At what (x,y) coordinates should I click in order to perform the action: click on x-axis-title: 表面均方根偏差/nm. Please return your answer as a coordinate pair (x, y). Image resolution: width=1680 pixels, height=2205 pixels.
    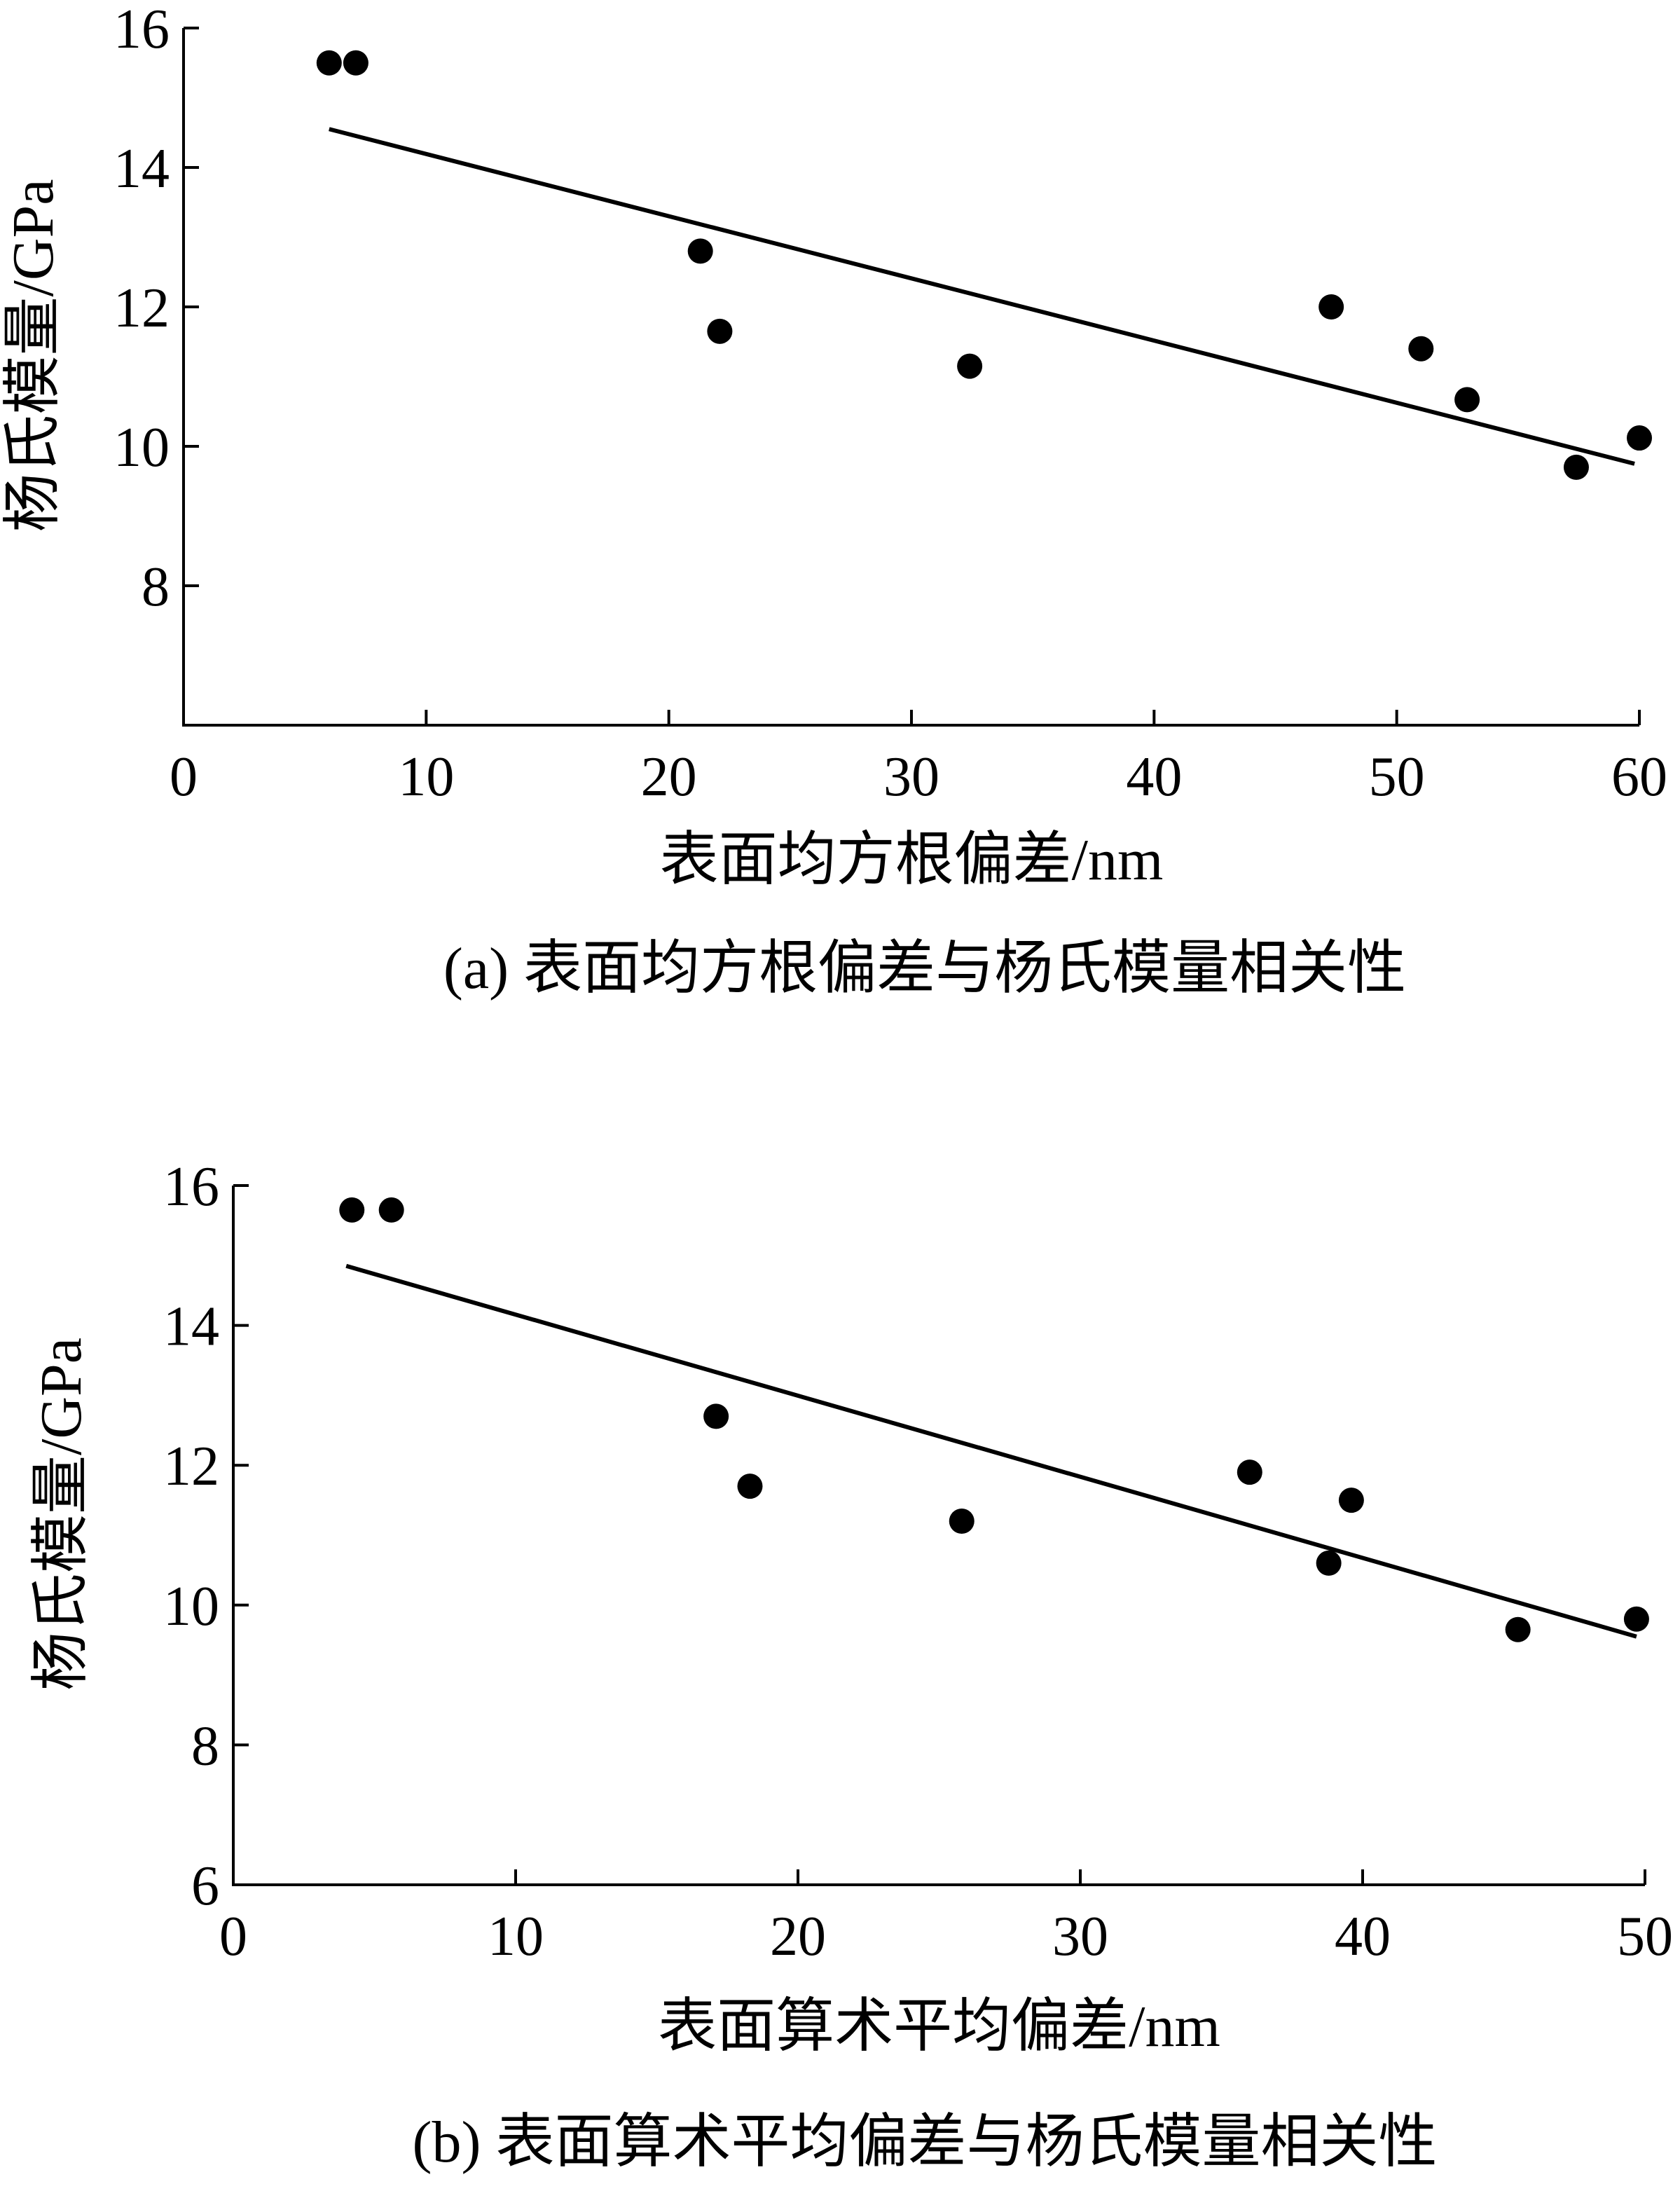
    Looking at the image, I should click on (912, 860).